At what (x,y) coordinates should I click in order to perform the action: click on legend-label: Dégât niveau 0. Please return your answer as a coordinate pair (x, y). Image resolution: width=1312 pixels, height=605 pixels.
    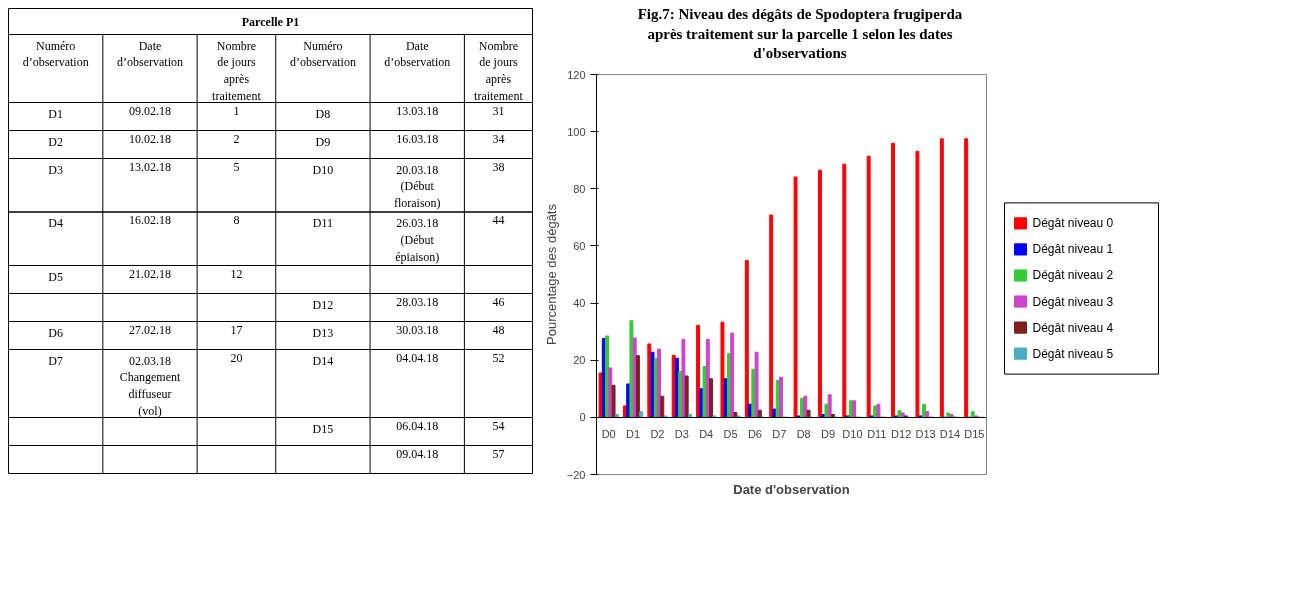
    Looking at the image, I should click on (1073, 222).